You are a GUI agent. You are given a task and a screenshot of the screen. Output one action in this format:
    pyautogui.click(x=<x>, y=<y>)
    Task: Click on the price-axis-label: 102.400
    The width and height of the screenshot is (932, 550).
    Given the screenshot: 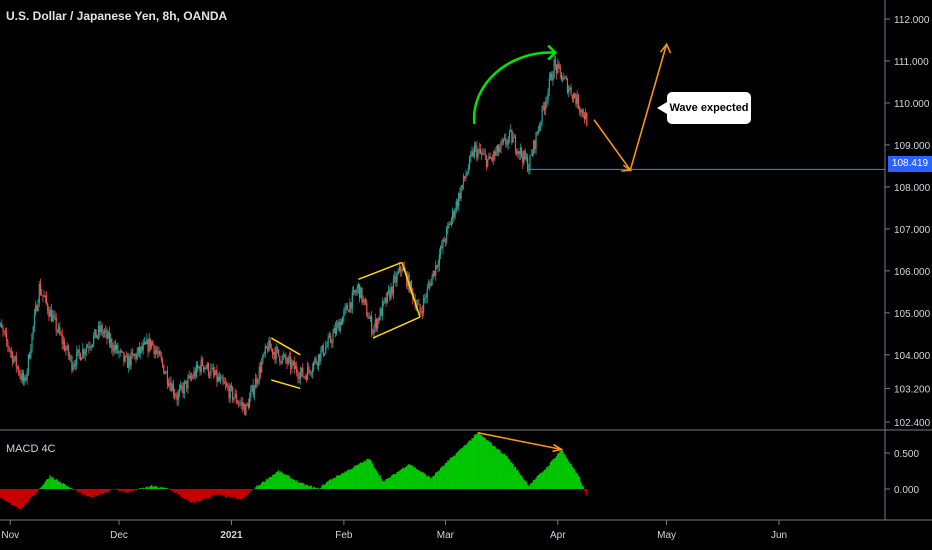 What is the action you would take?
    pyautogui.click(x=912, y=423)
    